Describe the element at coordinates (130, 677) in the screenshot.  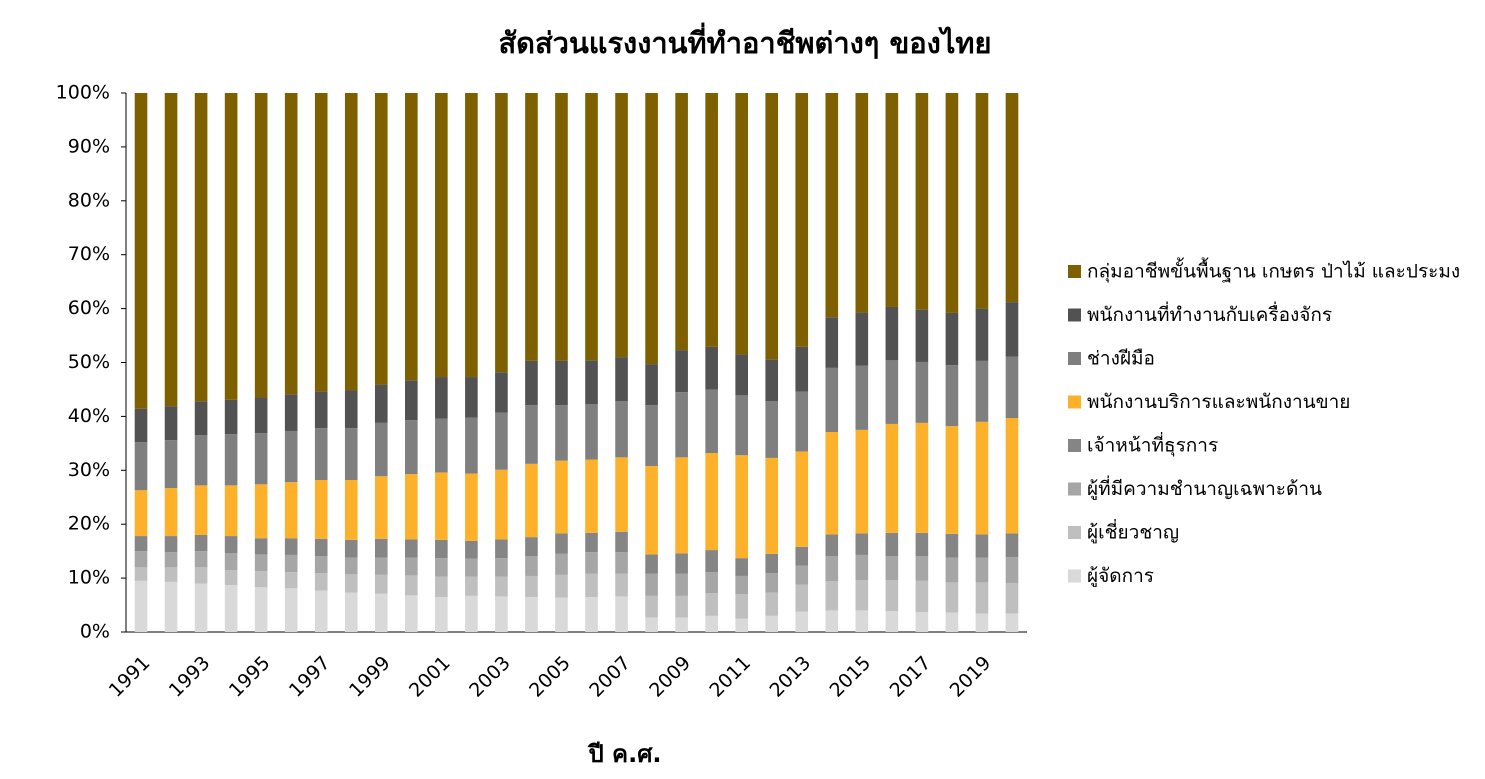
I see `x-tick-label: 1991` at that location.